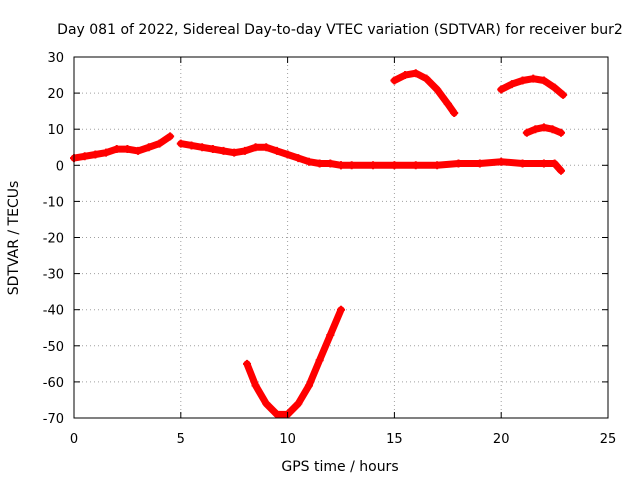  Describe the element at coordinates (294, 362) in the screenshot. I see `series-arc-dip` at that location.